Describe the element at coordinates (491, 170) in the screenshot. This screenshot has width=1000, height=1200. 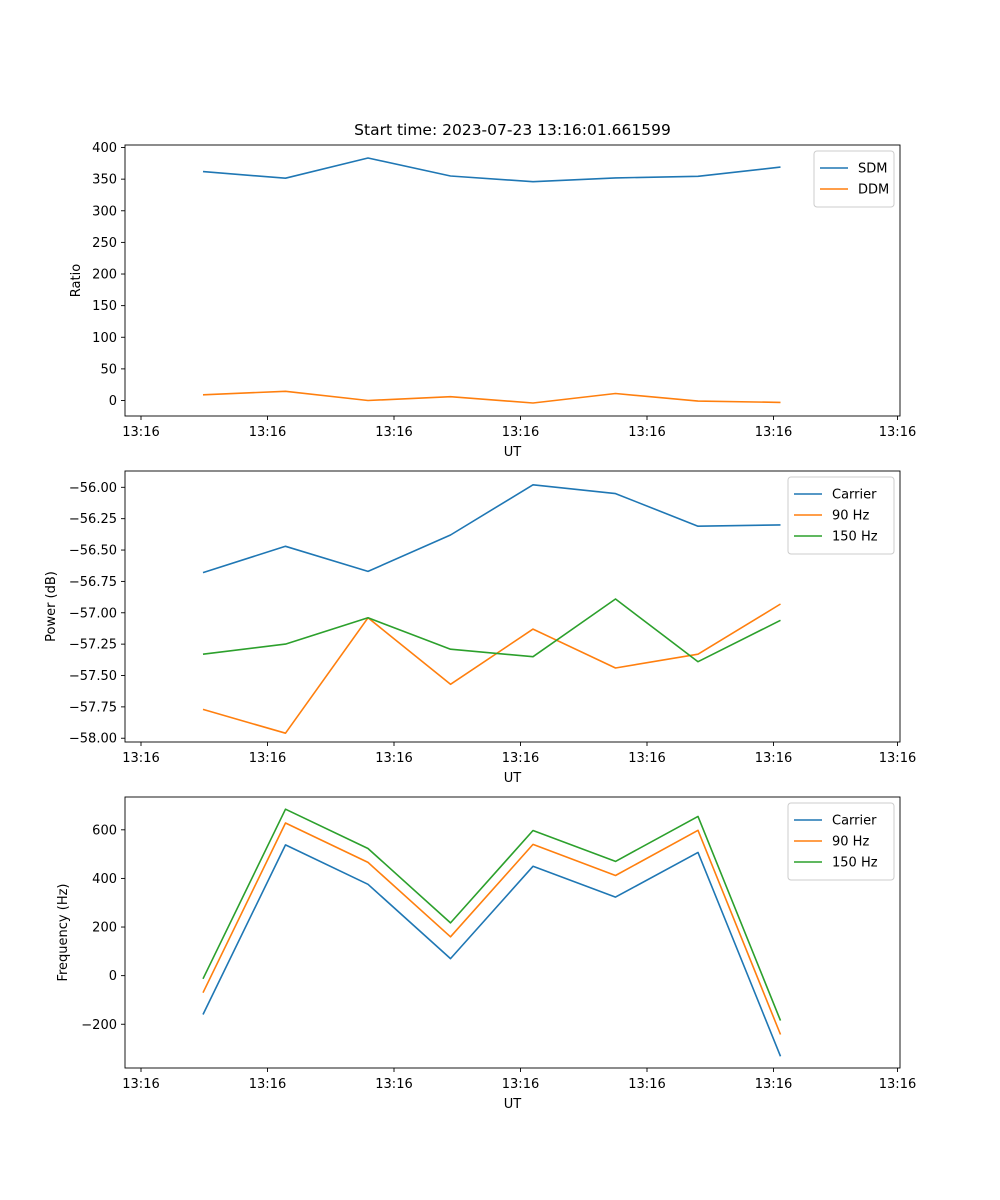
I see `series-line-sdm` at that location.